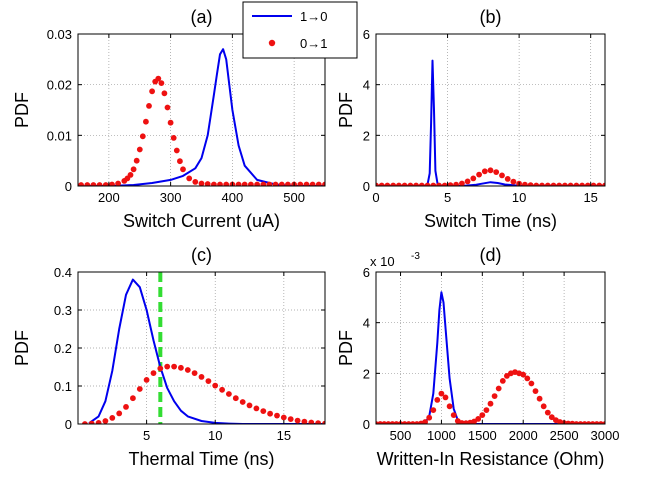 This screenshot has width=648, height=478. Describe the element at coordinates (490, 221) in the screenshot. I see `x-axis-label: Switch Time (ns)` at that location.